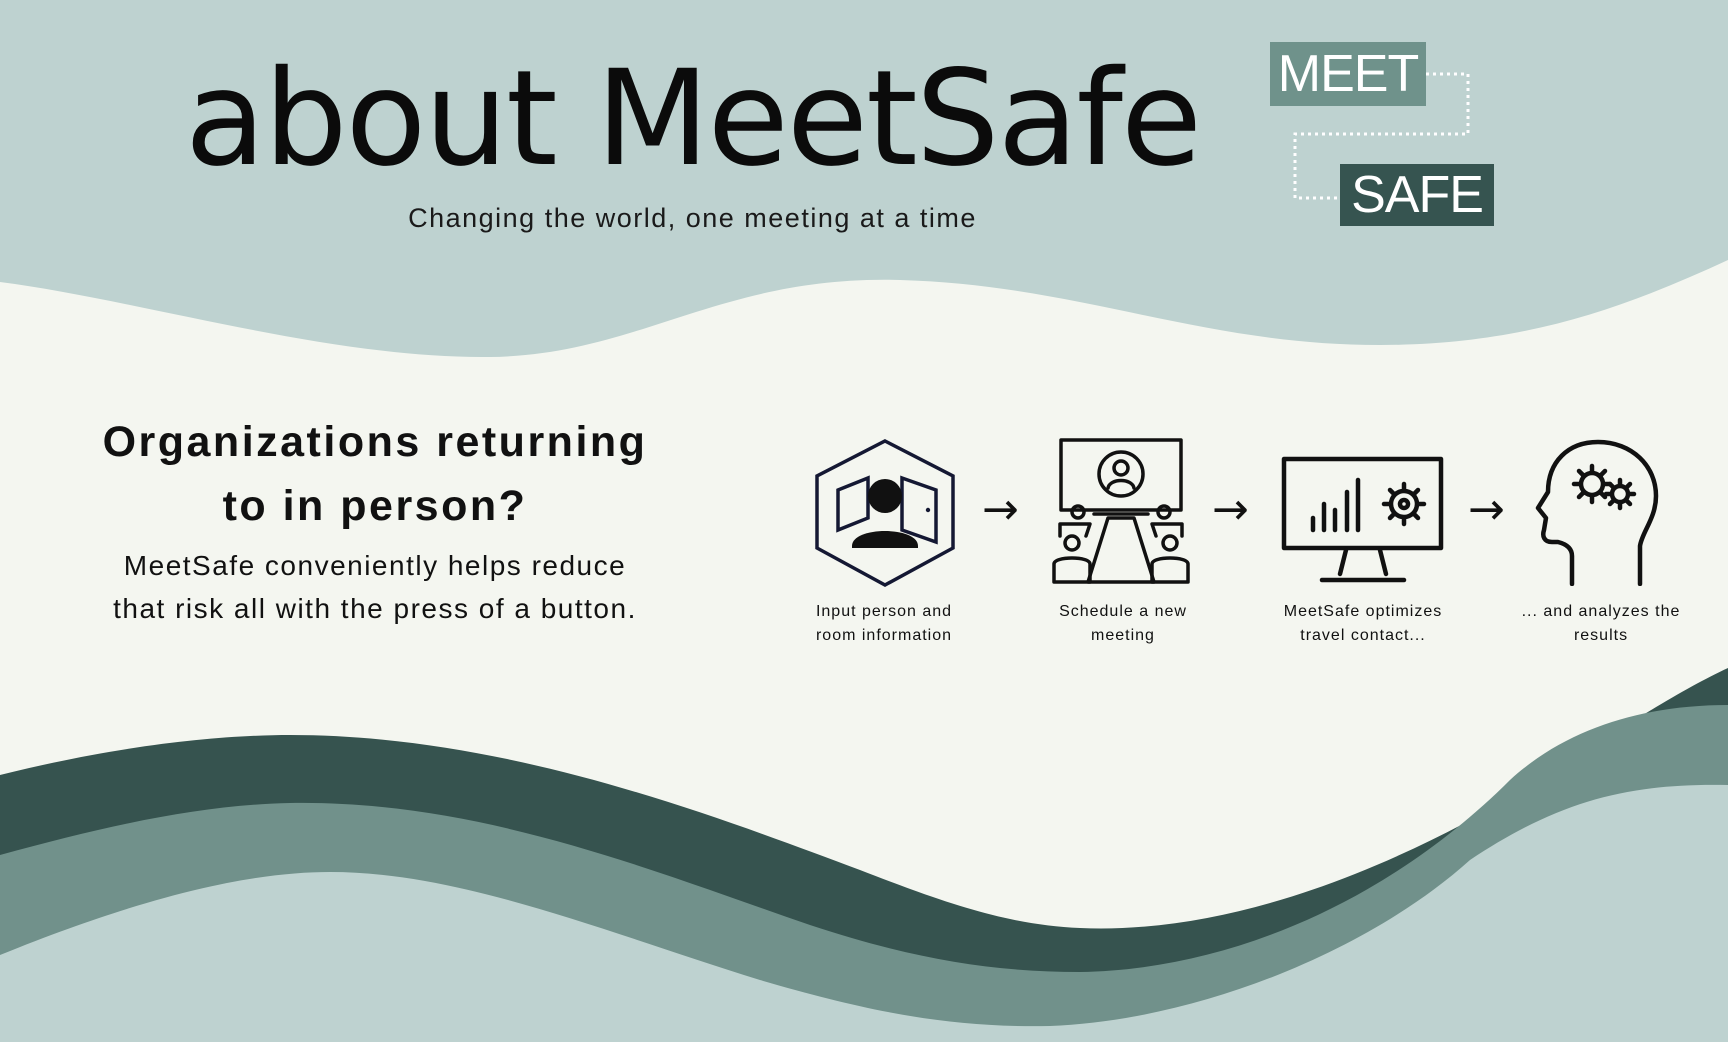  I want to click on meetsafe-logo: MEET SAFE, so click(1388, 140).